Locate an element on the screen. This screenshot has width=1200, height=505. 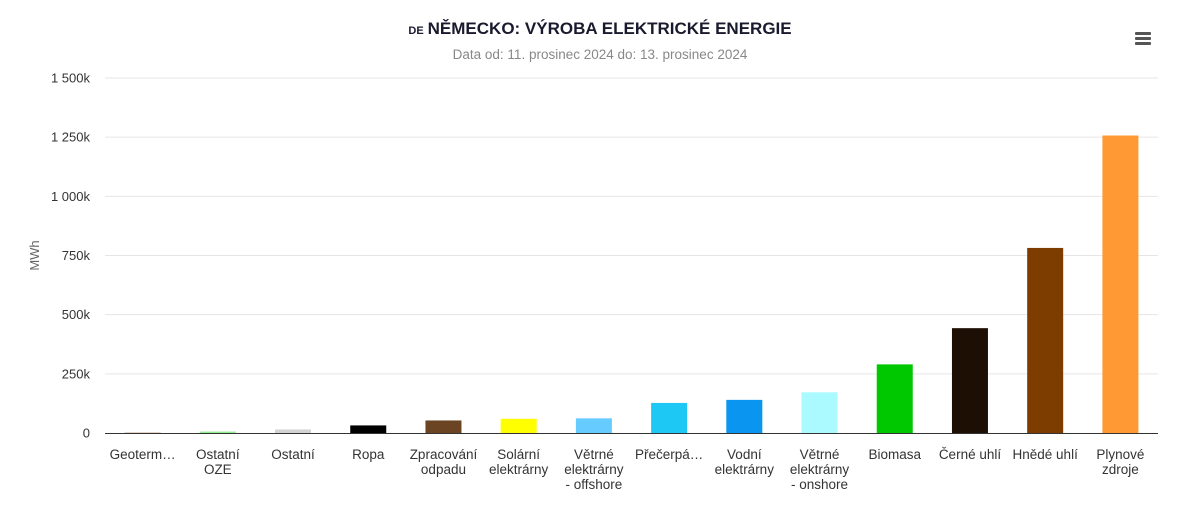
y-tick-label: 1 000k is located at coordinates (71, 196).